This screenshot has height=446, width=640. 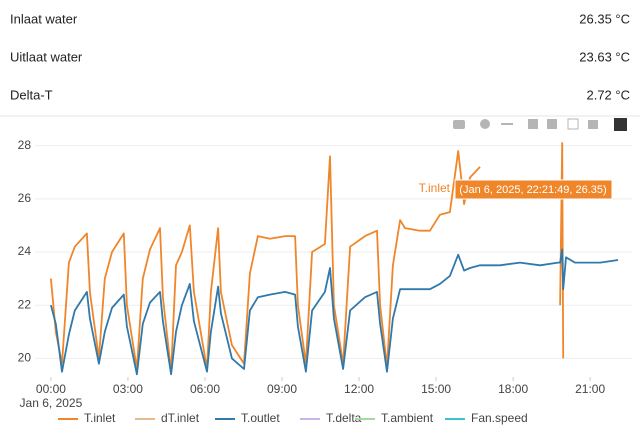 What do you see at coordinates (25, 358) in the screenshot?
I see `y-tick-label: 20` at bounding box center [25, 358].